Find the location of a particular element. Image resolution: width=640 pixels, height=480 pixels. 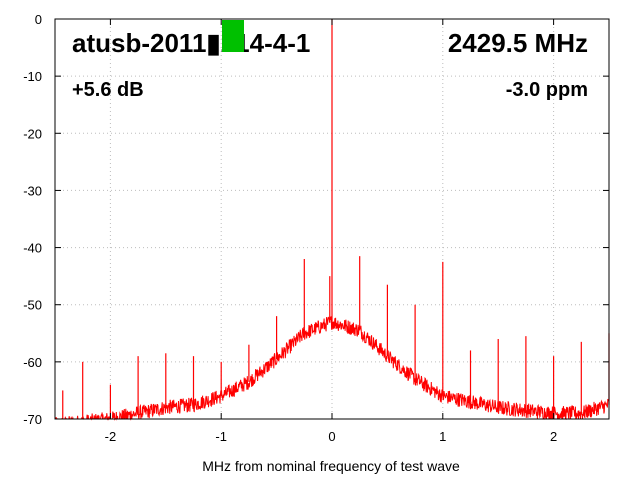

status-marker is located at coordinates (233, 36).